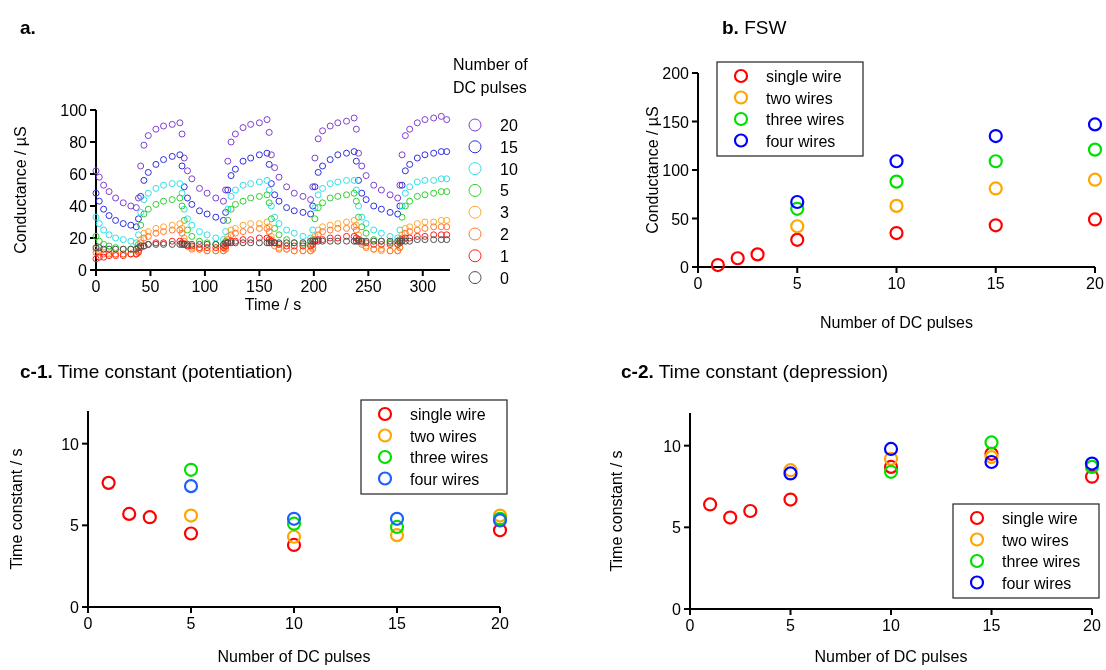 Image resolution: width=1106 pixels, height=670 pixels. I want to click on chart-title: c-1. Time constant (potentiation), so click(156, 371).